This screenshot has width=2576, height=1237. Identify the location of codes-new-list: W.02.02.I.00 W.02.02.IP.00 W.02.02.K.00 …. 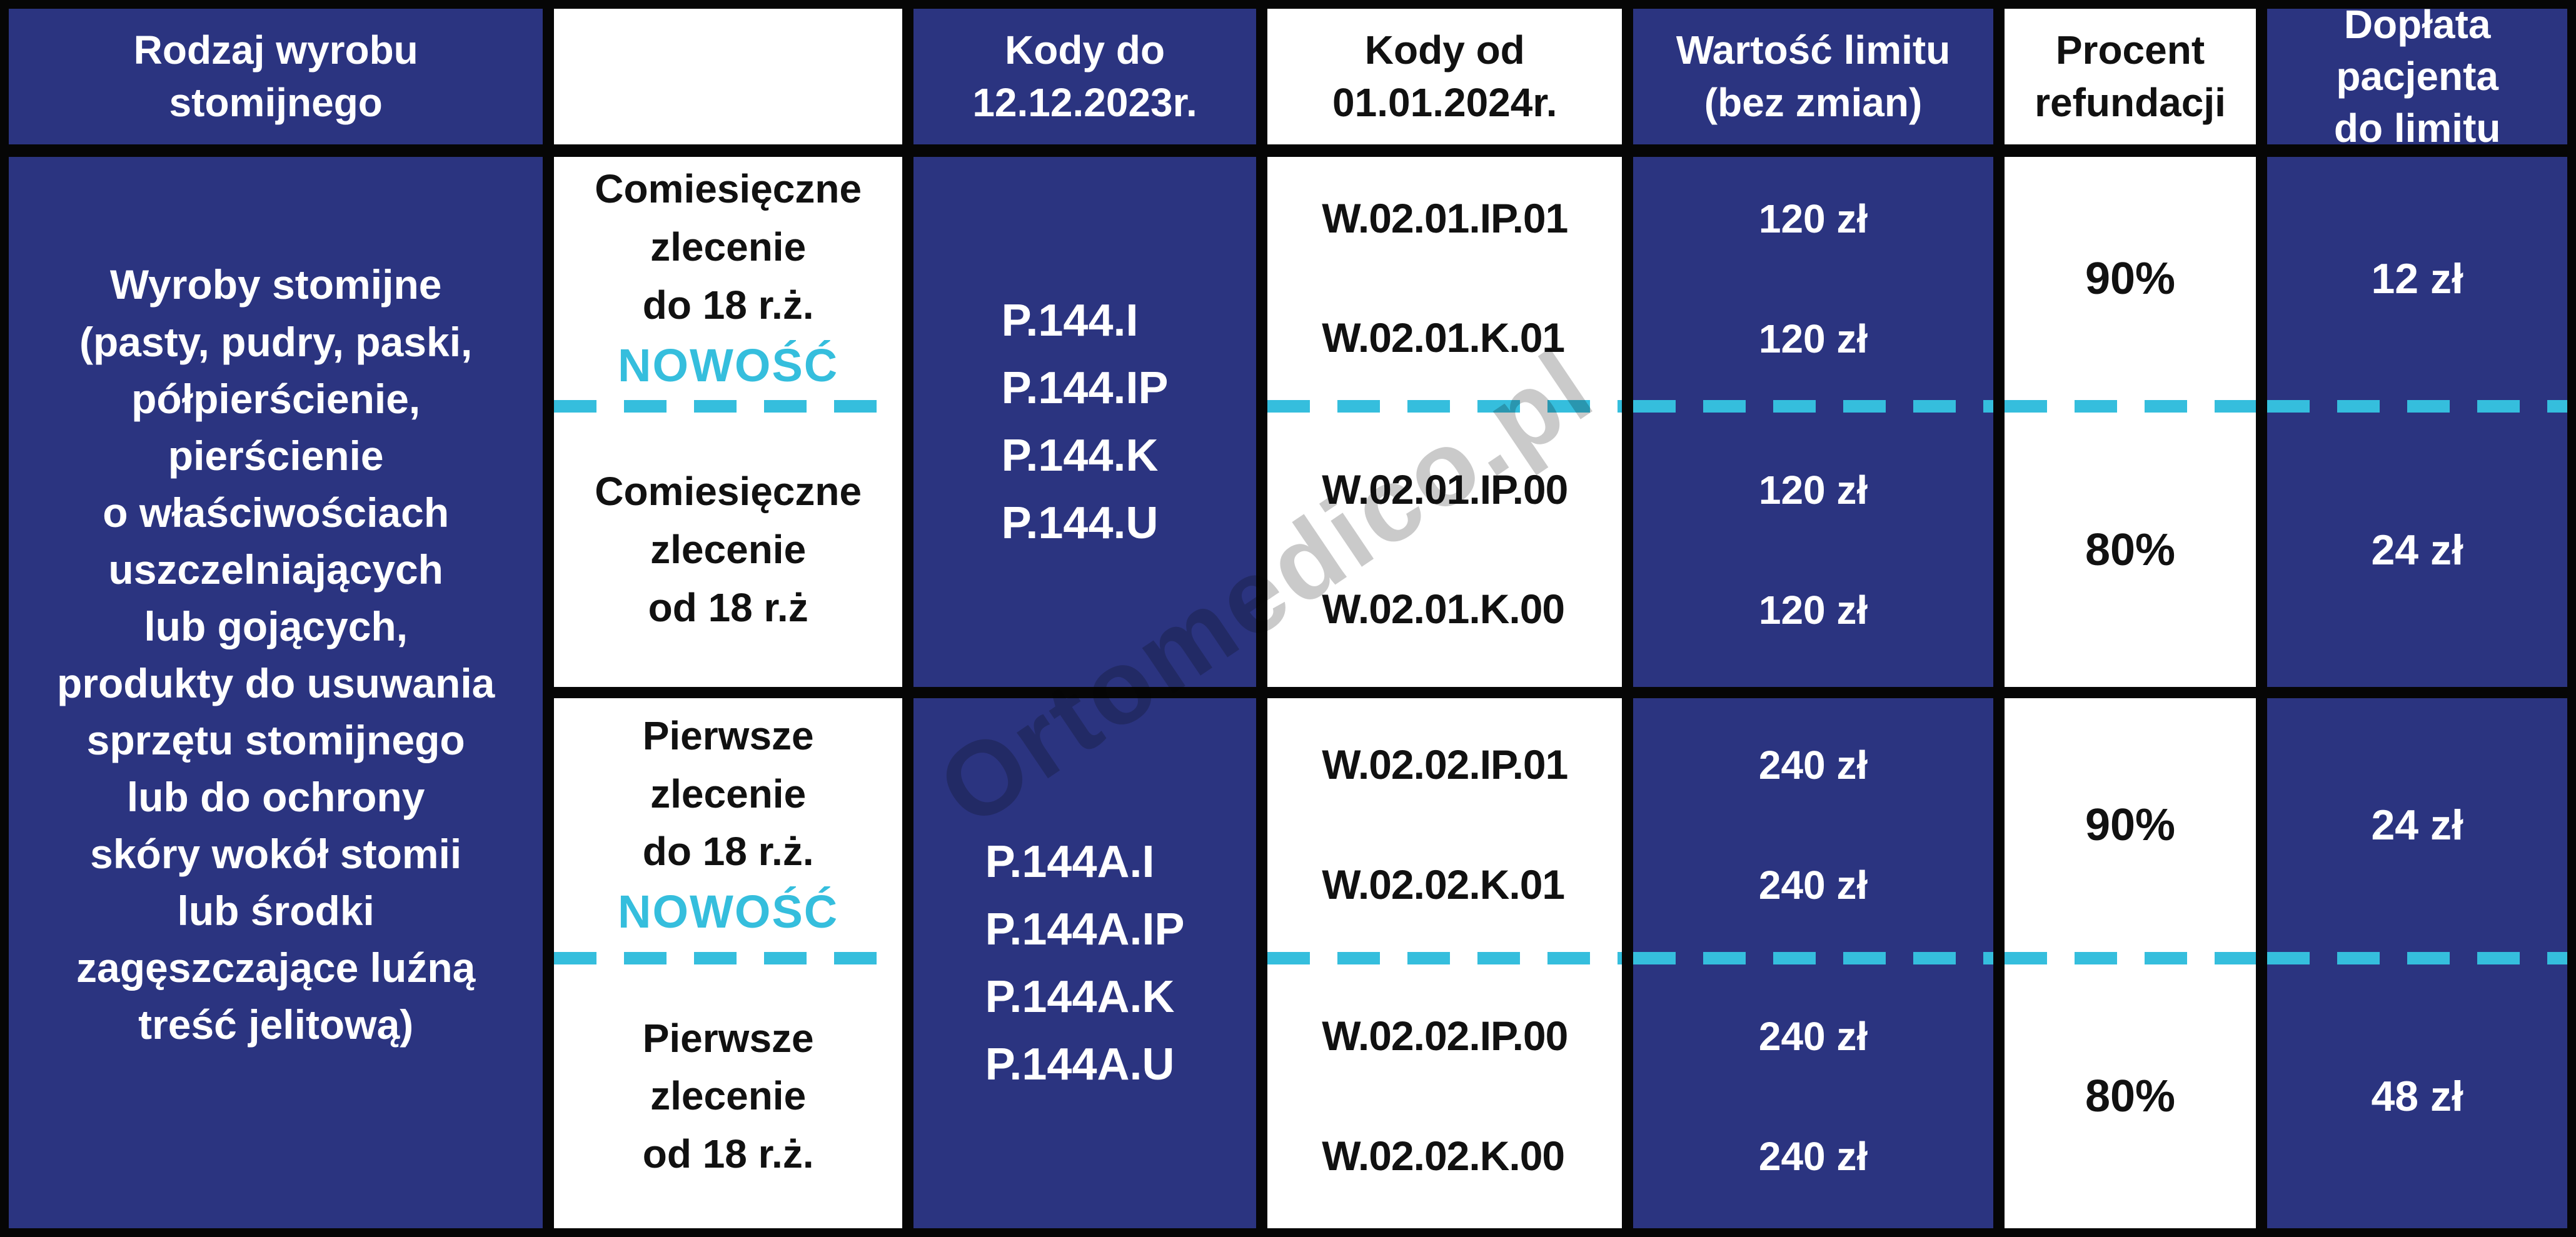
(1445, 1096).